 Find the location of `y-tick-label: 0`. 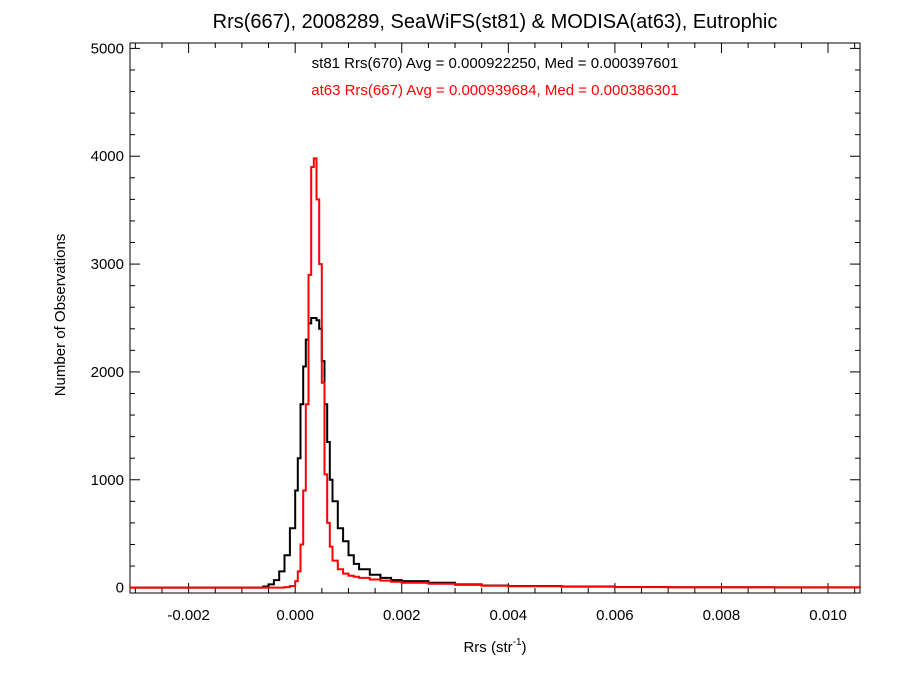

y-tick-label: 0 is located at coordinates (120, 588).